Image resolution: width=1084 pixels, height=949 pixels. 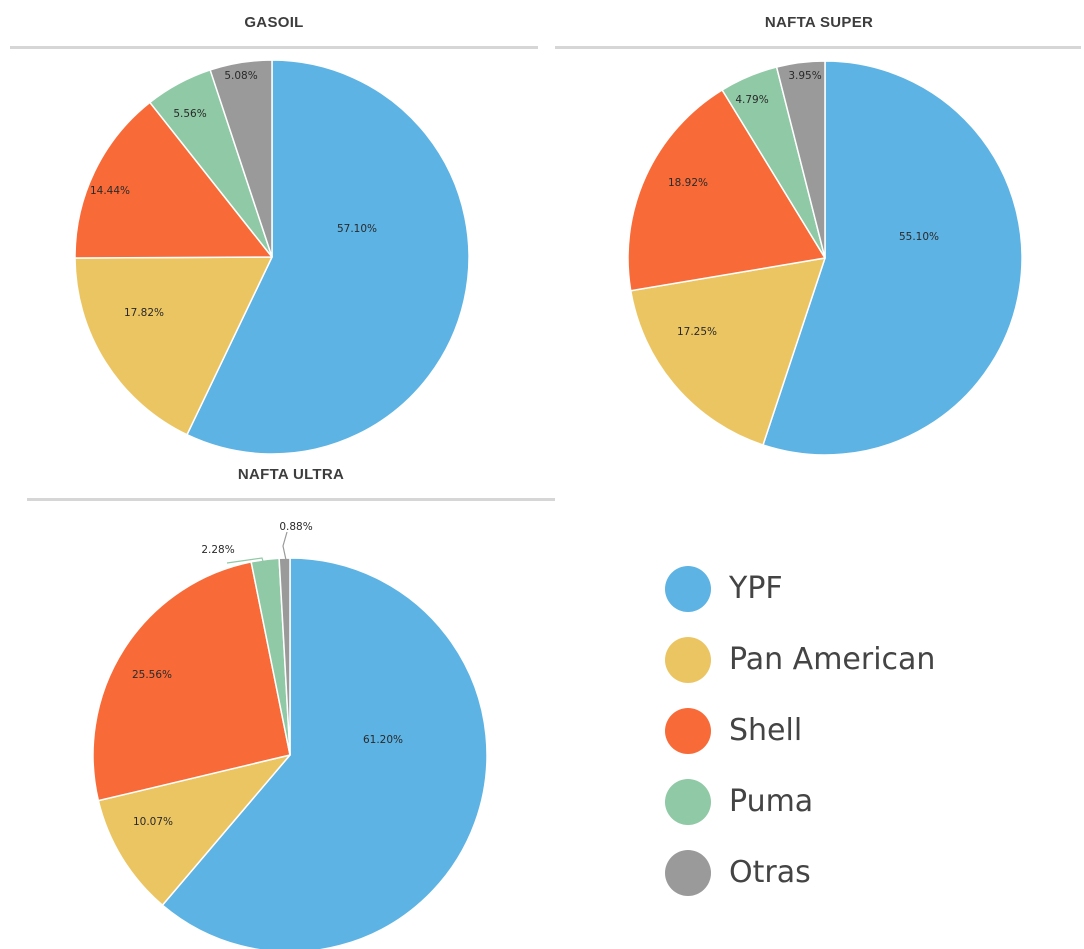 I want to click on legend-item-pan-american: Pan American, so click(x=800, y=659).